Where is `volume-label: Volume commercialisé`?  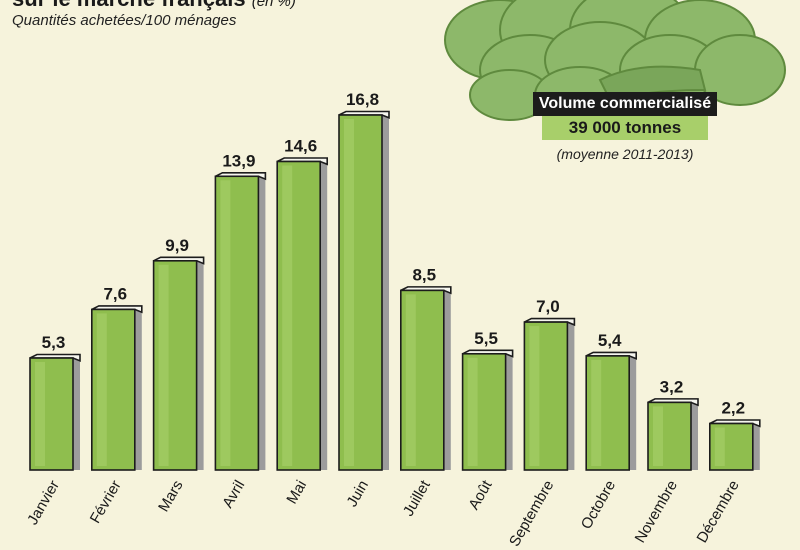 volume-label: Volume commercialisé is located at coordinates (625, 104).